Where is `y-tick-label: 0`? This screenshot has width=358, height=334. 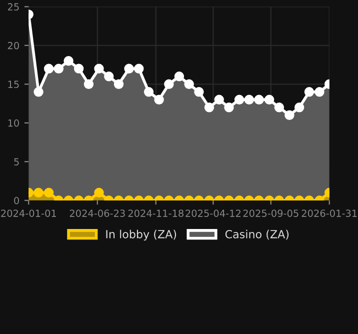
y-tick-label: 0 is located at coordinates (16, 200).